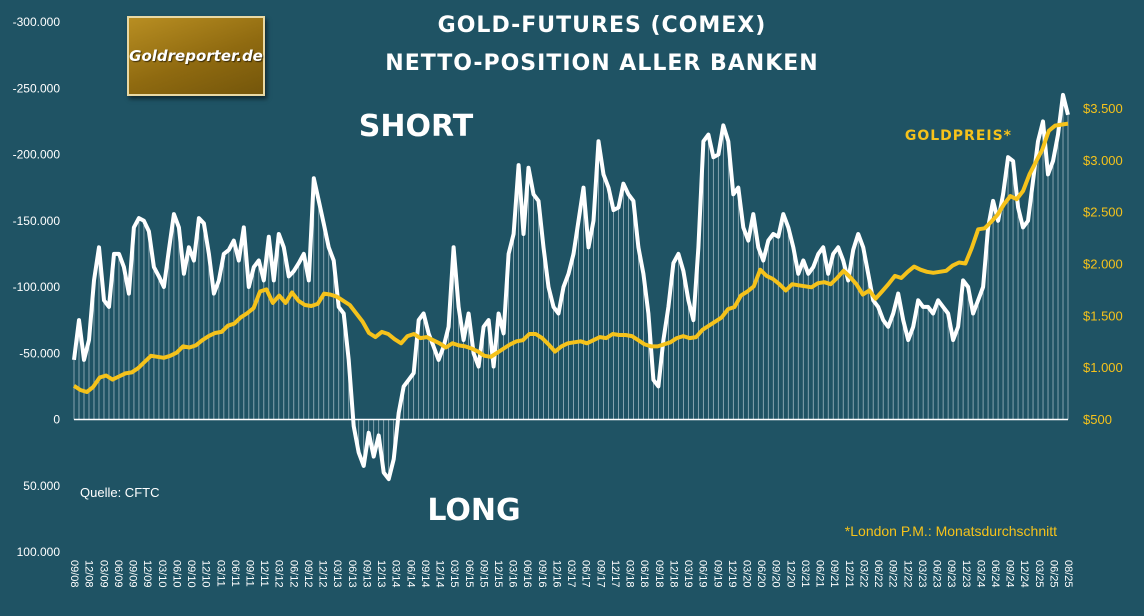  What do you see at coordinates (439, 574) in the screenshot?
I see `x-tick-label: 12/14` at bounding box center [439, 574].